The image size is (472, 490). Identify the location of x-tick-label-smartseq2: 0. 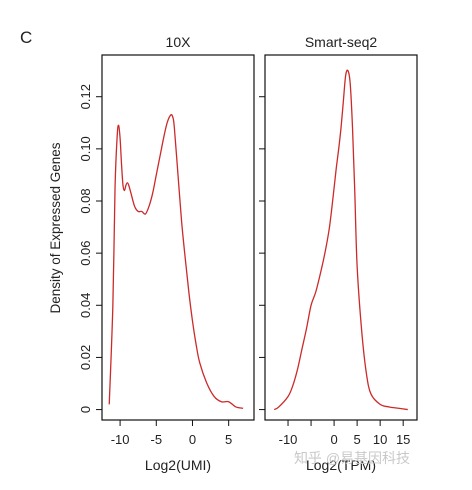
(333, 439).